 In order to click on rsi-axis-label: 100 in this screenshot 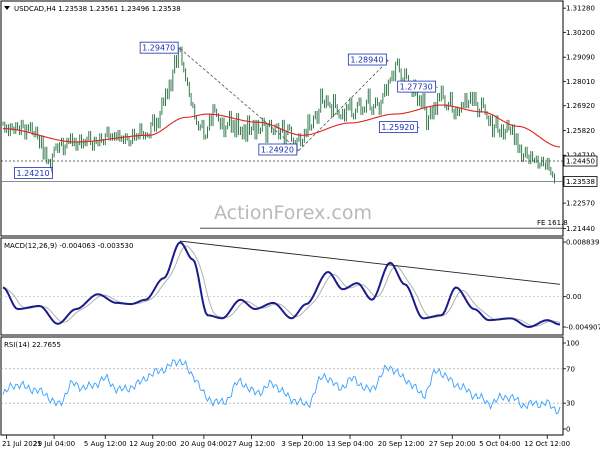, I will do `click(572, 344)`.